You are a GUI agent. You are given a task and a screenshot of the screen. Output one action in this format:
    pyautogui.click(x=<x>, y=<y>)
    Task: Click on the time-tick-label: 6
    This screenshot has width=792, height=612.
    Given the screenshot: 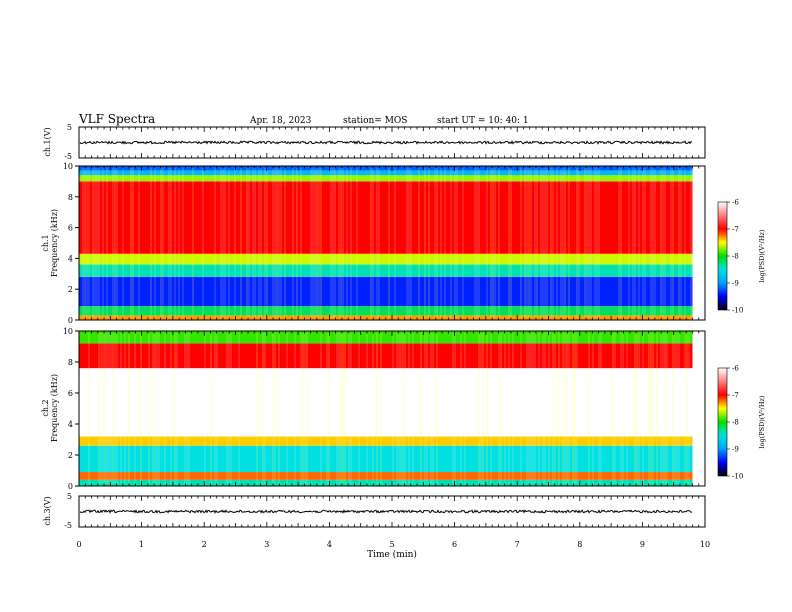 What is the action you would take?
    pyautogui.click(x=454, y=544)
    